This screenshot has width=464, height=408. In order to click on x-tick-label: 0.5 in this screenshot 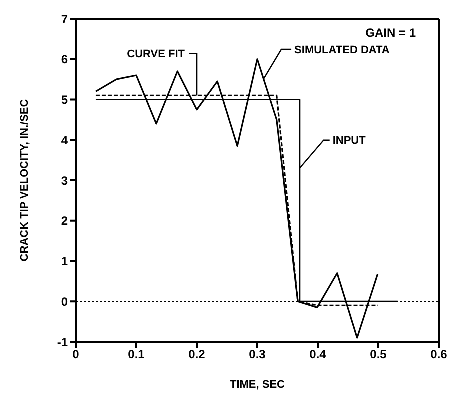, I will do `click(379, 355)`.